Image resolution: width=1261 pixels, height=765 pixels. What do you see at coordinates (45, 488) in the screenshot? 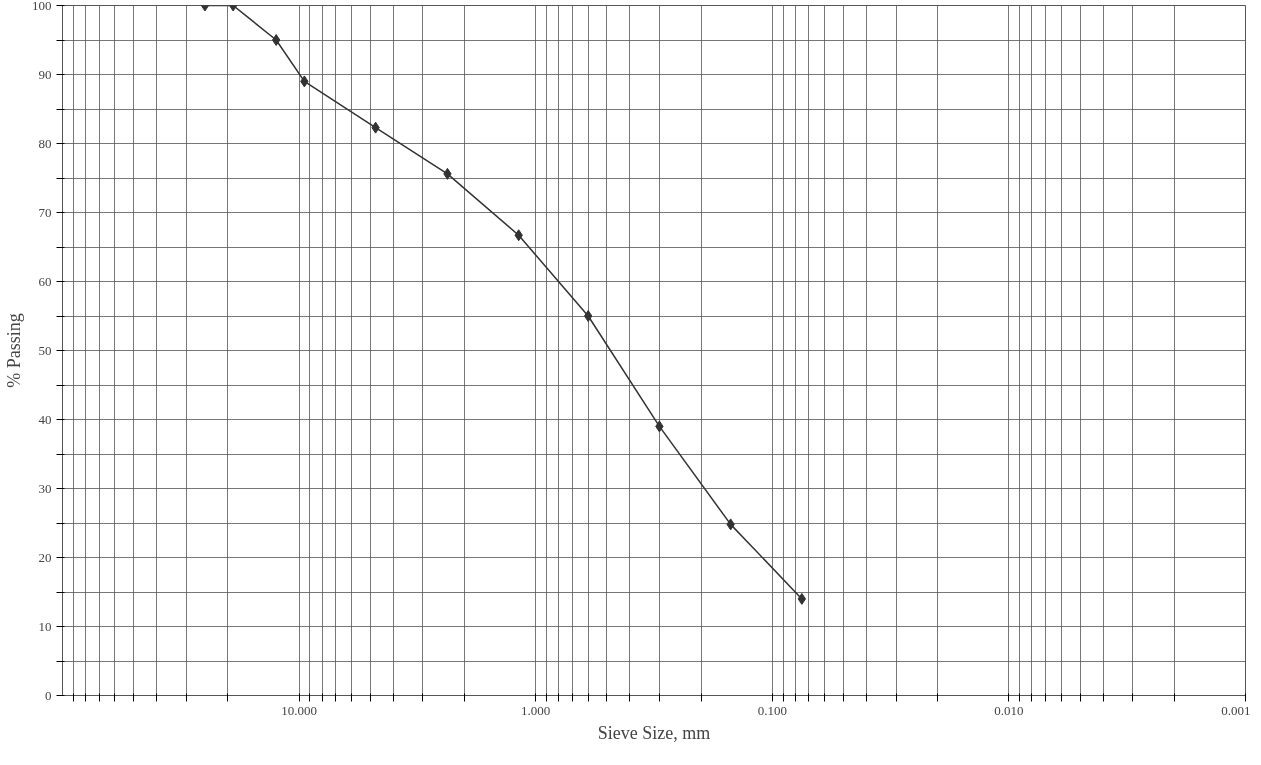
I see `y-tick-label: 30` at bounding box center [45, 488].